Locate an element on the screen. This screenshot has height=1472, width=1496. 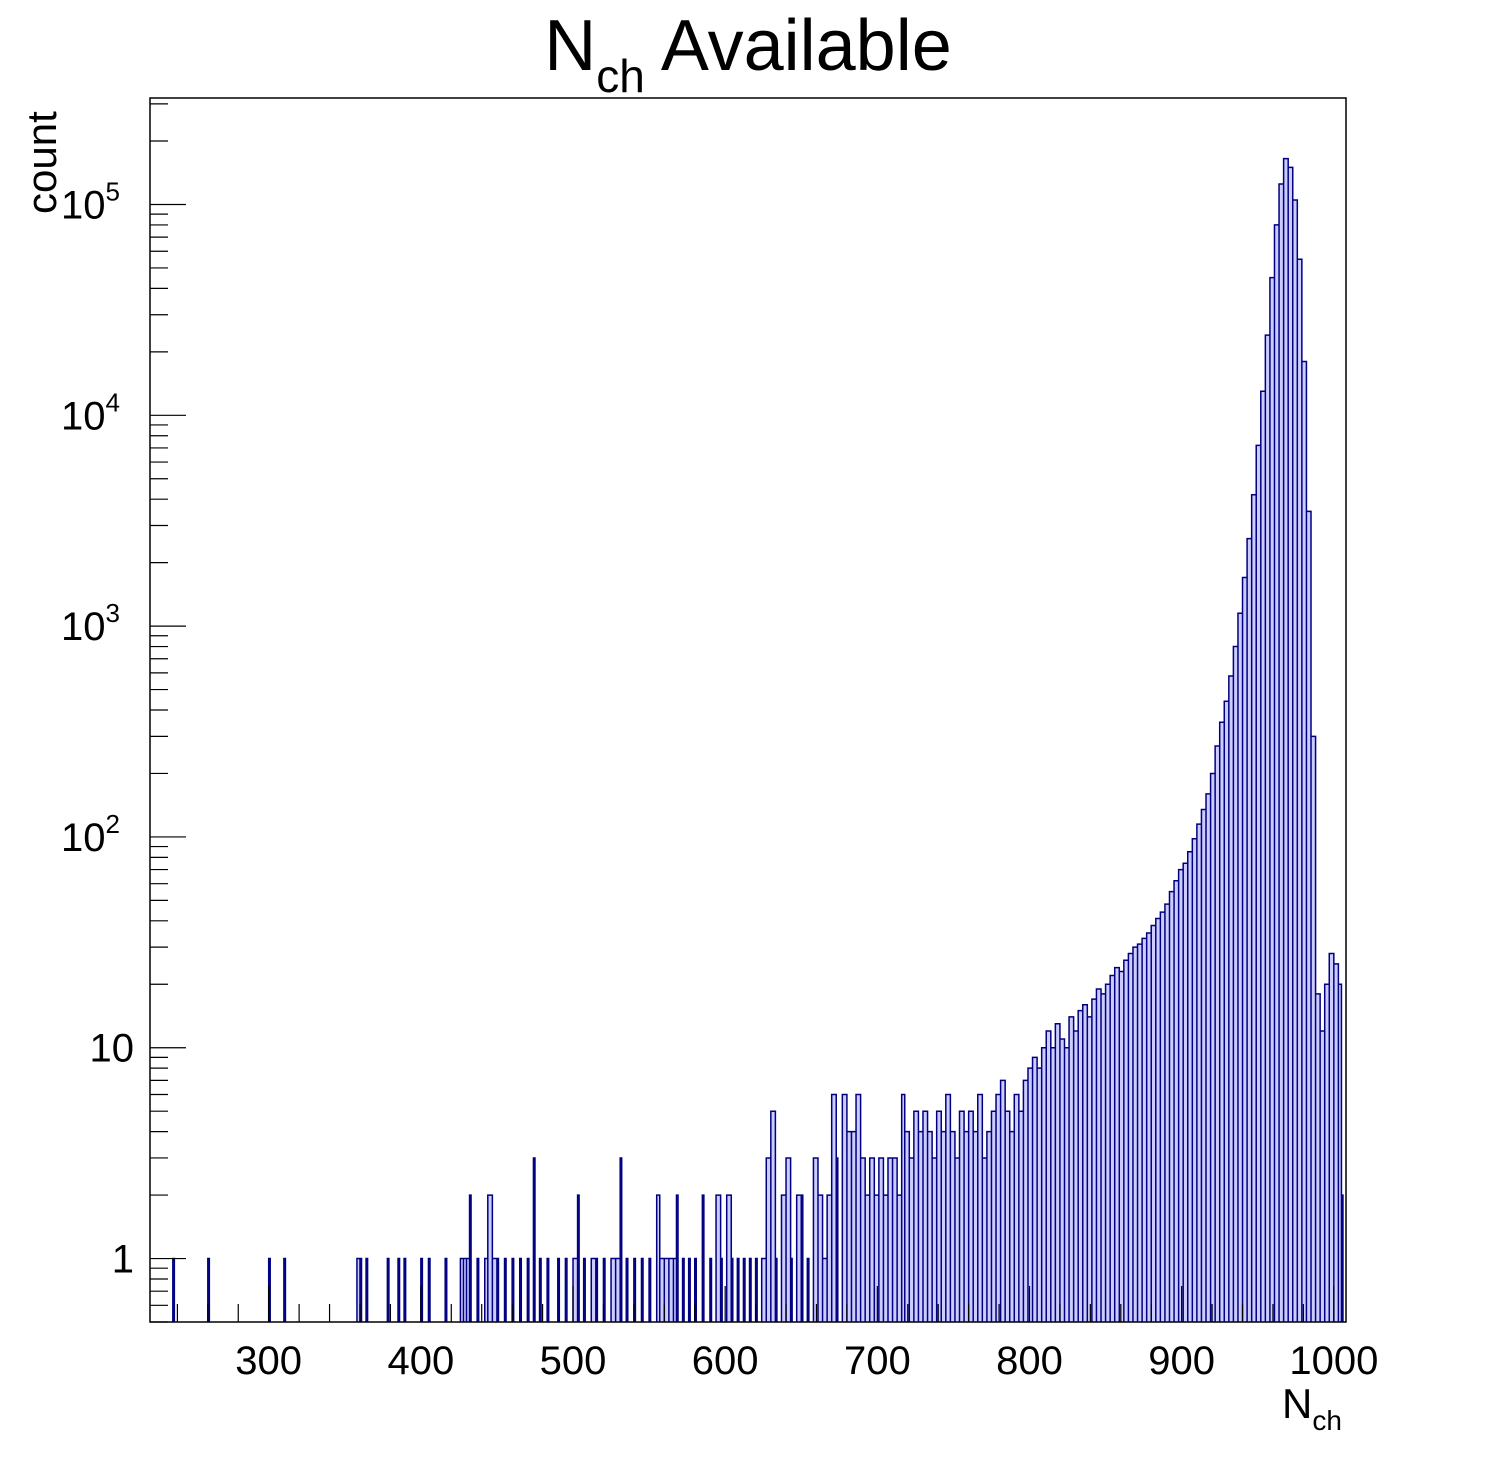
y-tick-label: 10² is located at coordinates (90, 834).